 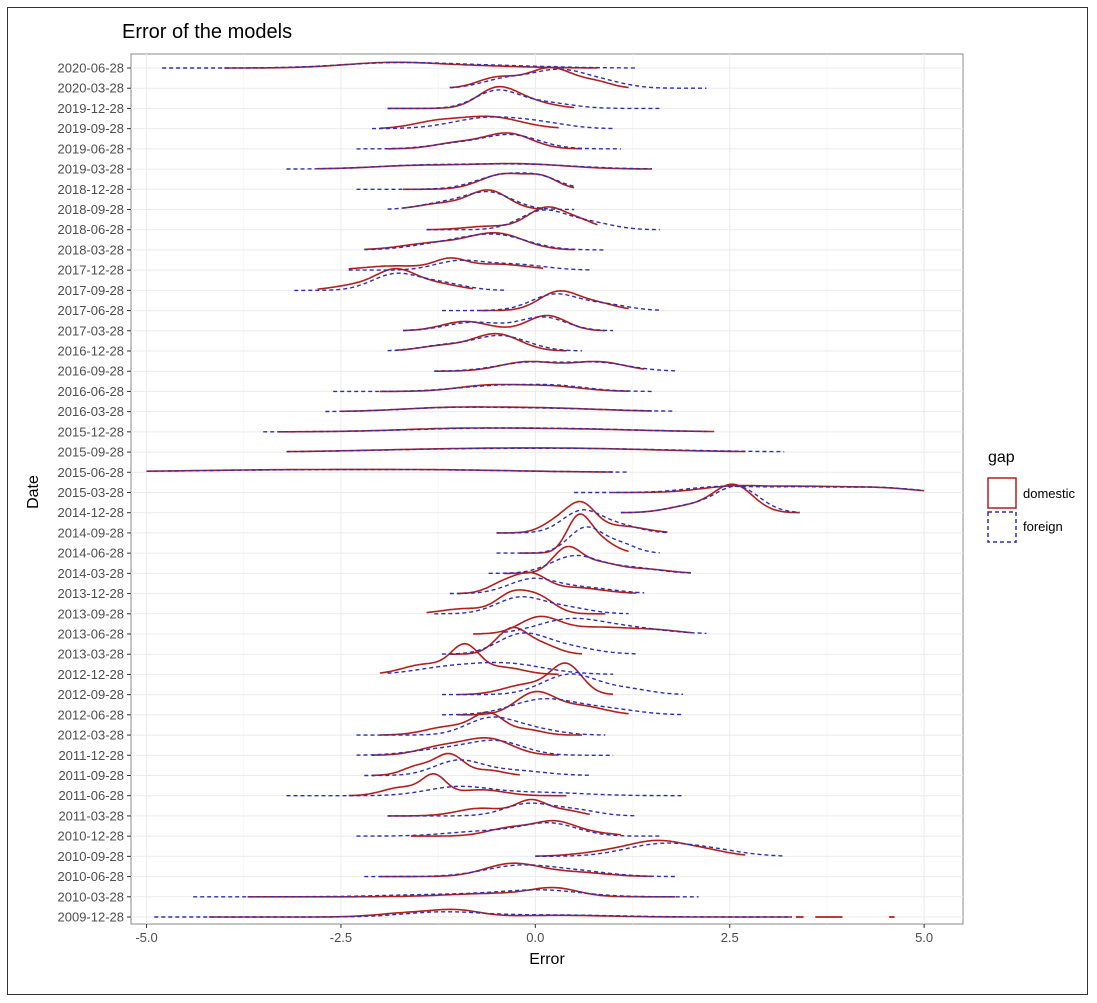 What do you see at coordinates (91, 330) in the screenshot?
I see `y-tick-label: 2017-03-28` at bounding box center [91, 330].